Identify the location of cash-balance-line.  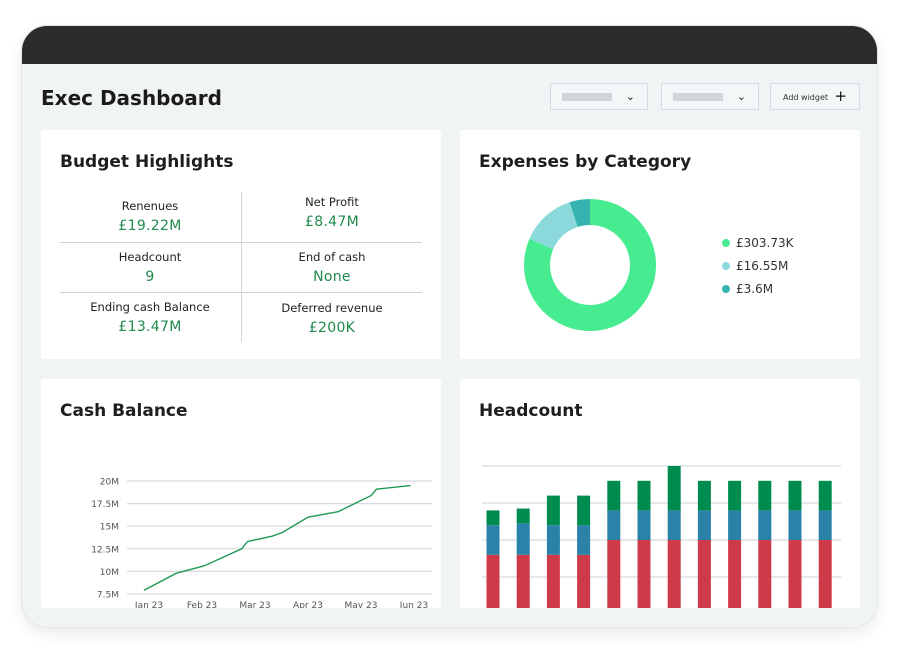
(277, 538).